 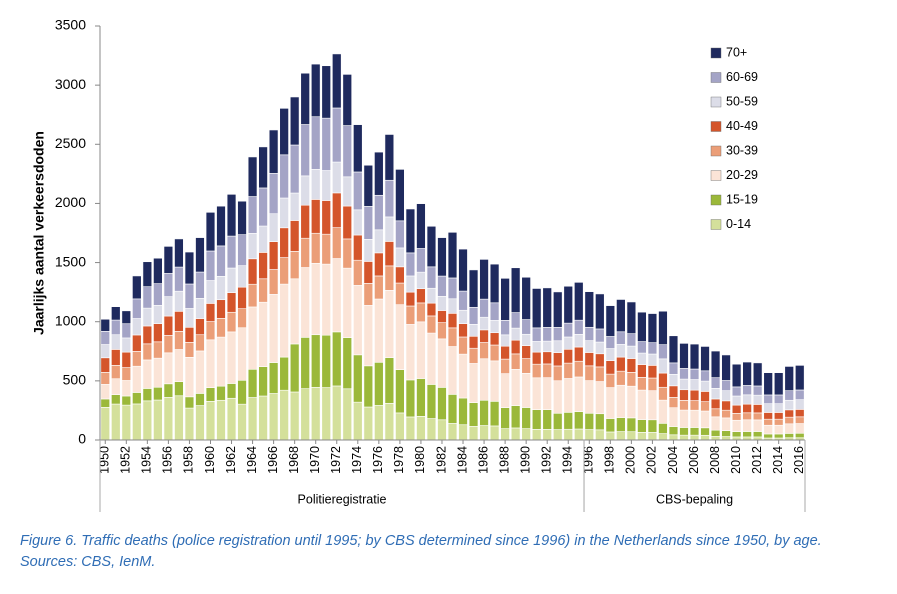 What do you see at coordinates (652, 460) in the screenshot?
I see `x-tick-label: 2002` at bounding box center [652, 460].